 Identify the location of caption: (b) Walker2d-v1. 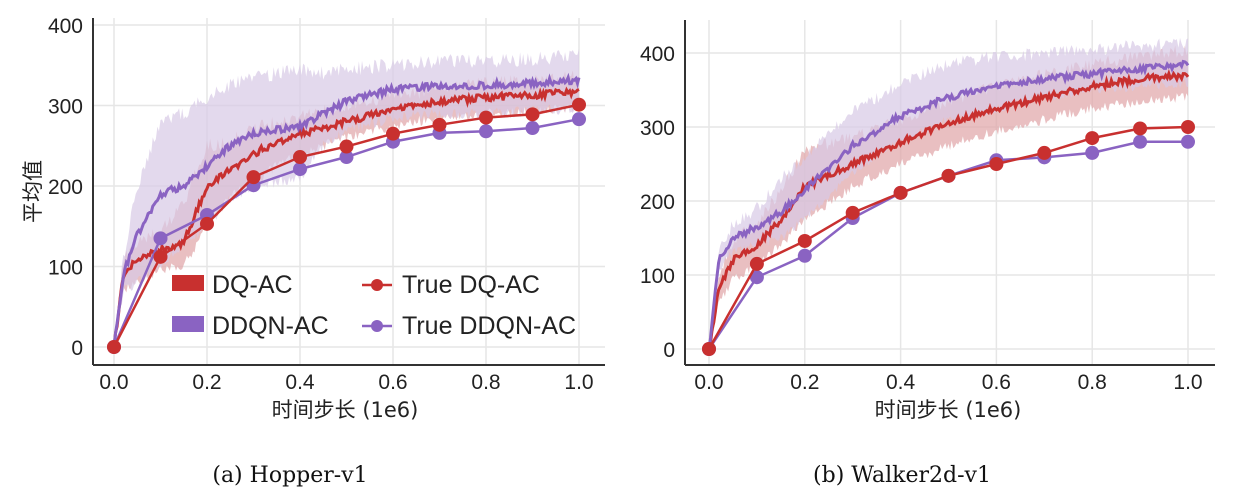
(902, 475).